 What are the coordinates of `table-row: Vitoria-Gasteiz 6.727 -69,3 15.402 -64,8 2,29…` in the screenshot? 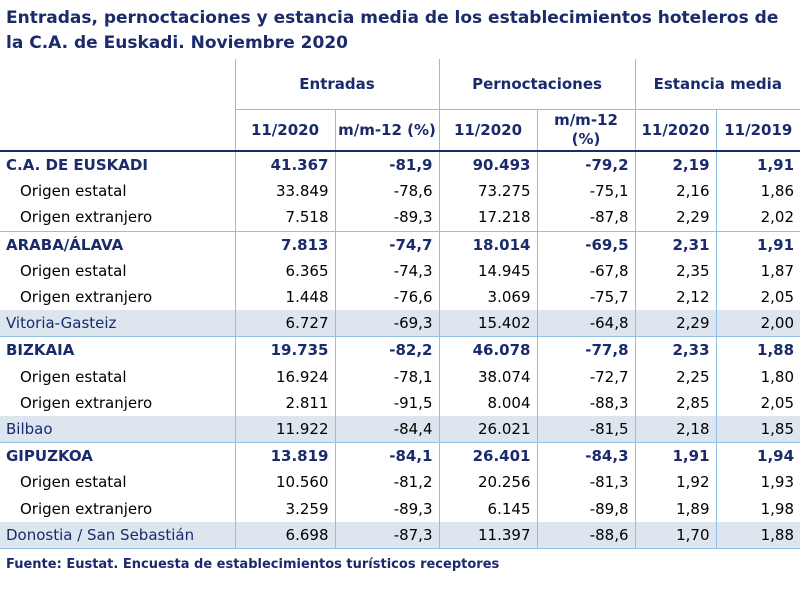 It's located at (400, 323).